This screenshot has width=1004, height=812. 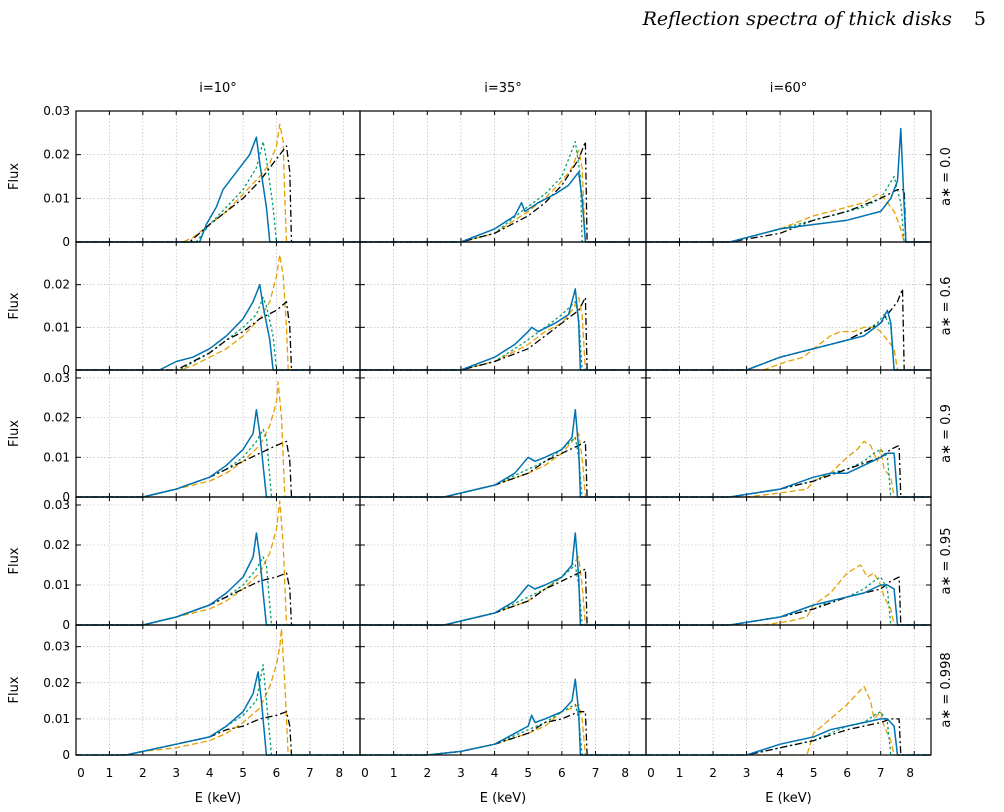 What do you see at coordinates (979, 19) in the screenshot?
I see `page-number: 5` at bounding box center [979, 19].